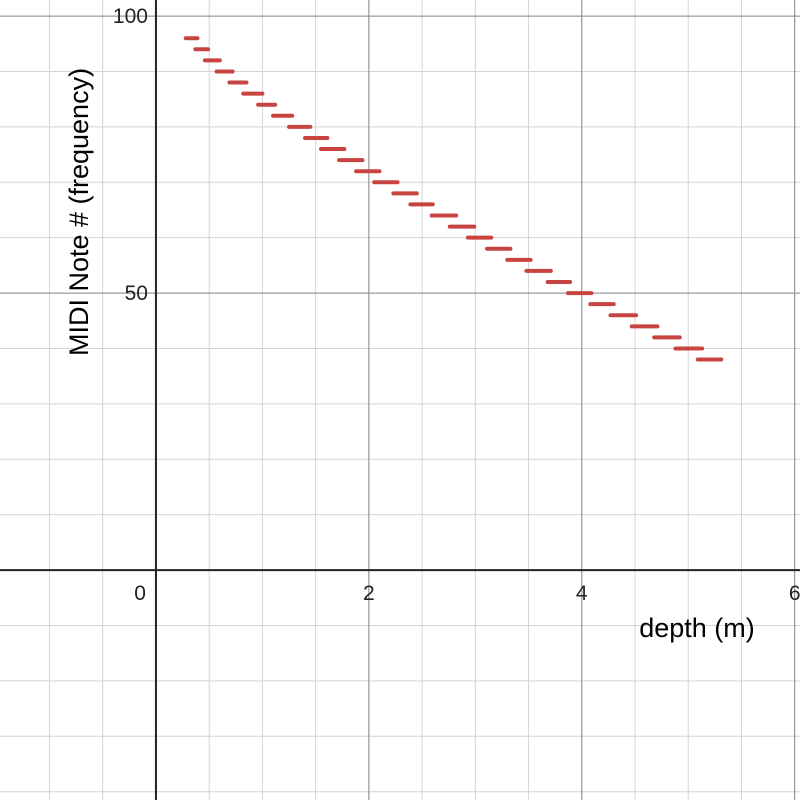  What do you see at coordinates (136, 293) in the screenshot?
I see `y-tick-label: 50` at bounding box center [136, 293].